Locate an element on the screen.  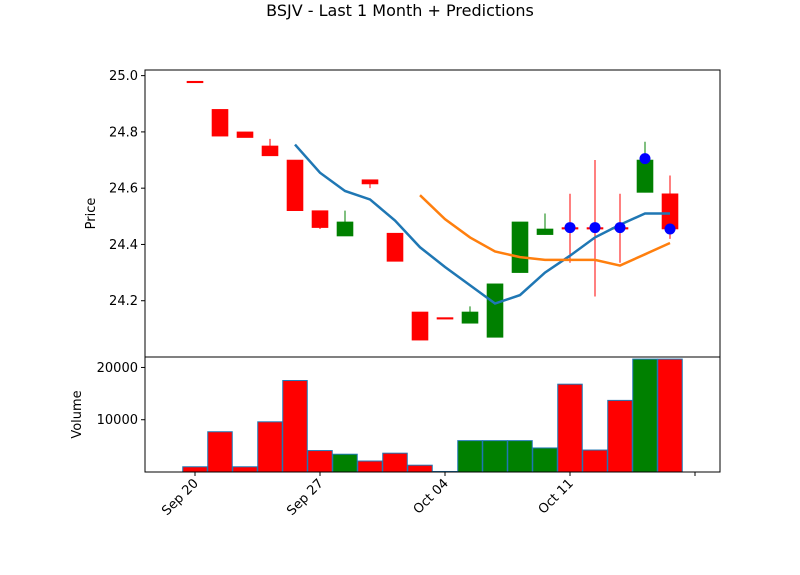
price-axis-label: Price is located at coordinates (91, 214).